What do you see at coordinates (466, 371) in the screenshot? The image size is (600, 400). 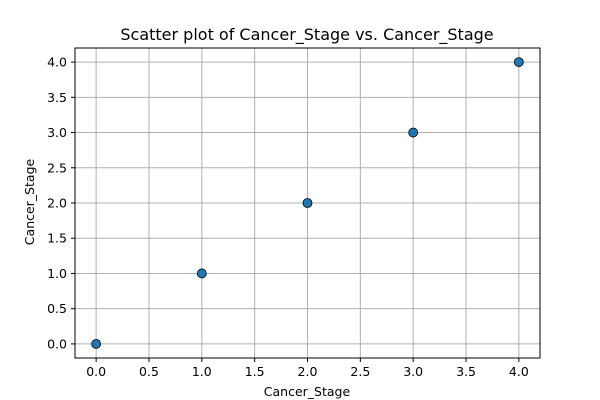 I see `x-tick-label: 3.5` at bounding box center [466, 371].